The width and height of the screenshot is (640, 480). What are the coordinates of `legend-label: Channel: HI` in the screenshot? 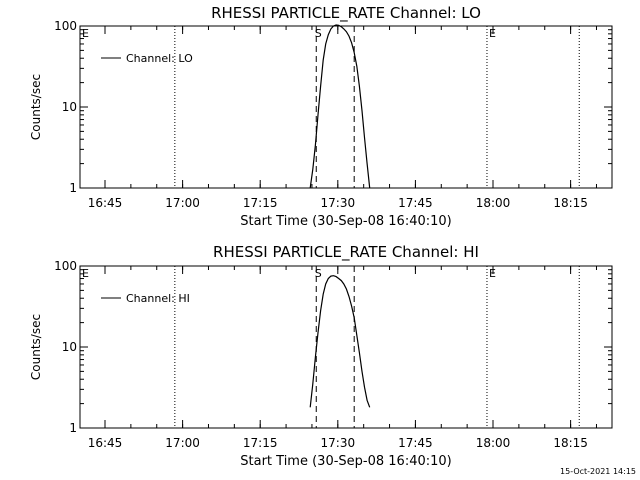 It's located at (158, 298).